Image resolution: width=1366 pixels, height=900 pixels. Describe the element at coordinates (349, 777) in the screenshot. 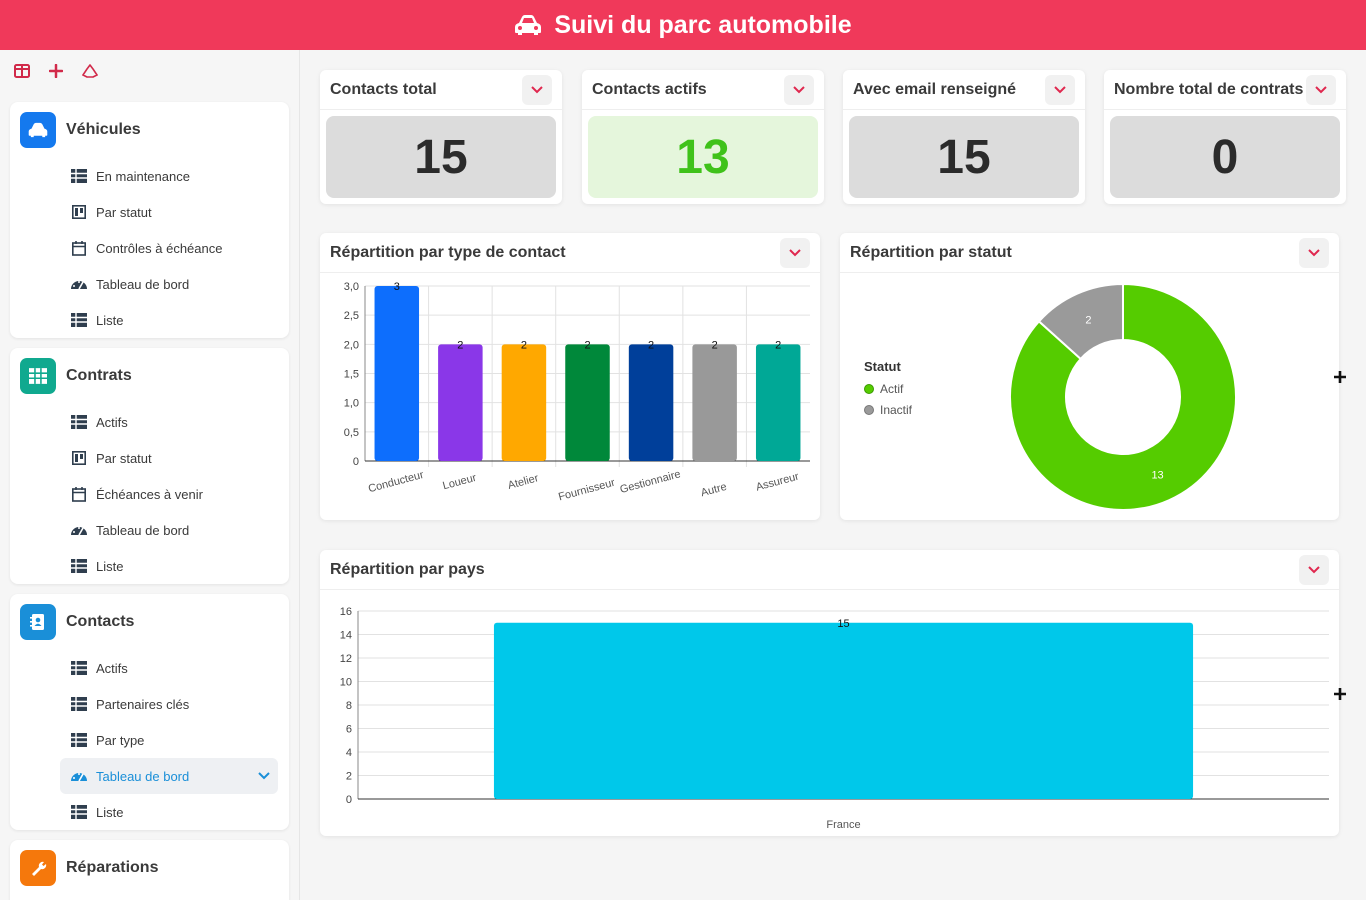

I see `y-tick-label: 2` at that location.